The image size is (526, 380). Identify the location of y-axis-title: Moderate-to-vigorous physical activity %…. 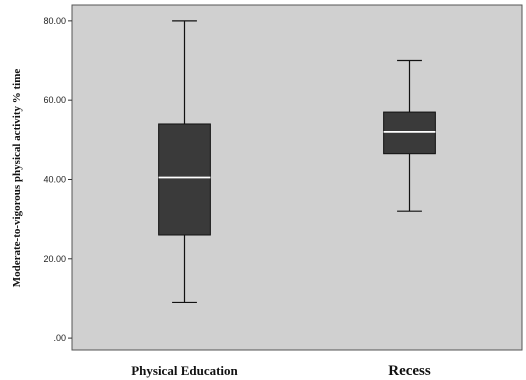
(17, 178).